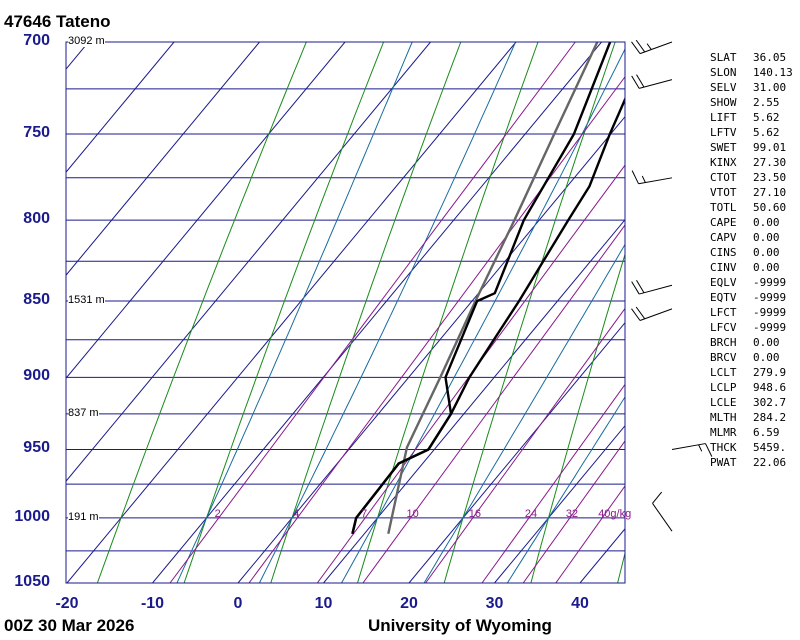 The height and width of the screenshot is (640, 800). Describe the element at coordinates (36, 376) in the screenshot. I see `pressure-tick-label: 900` at that location.